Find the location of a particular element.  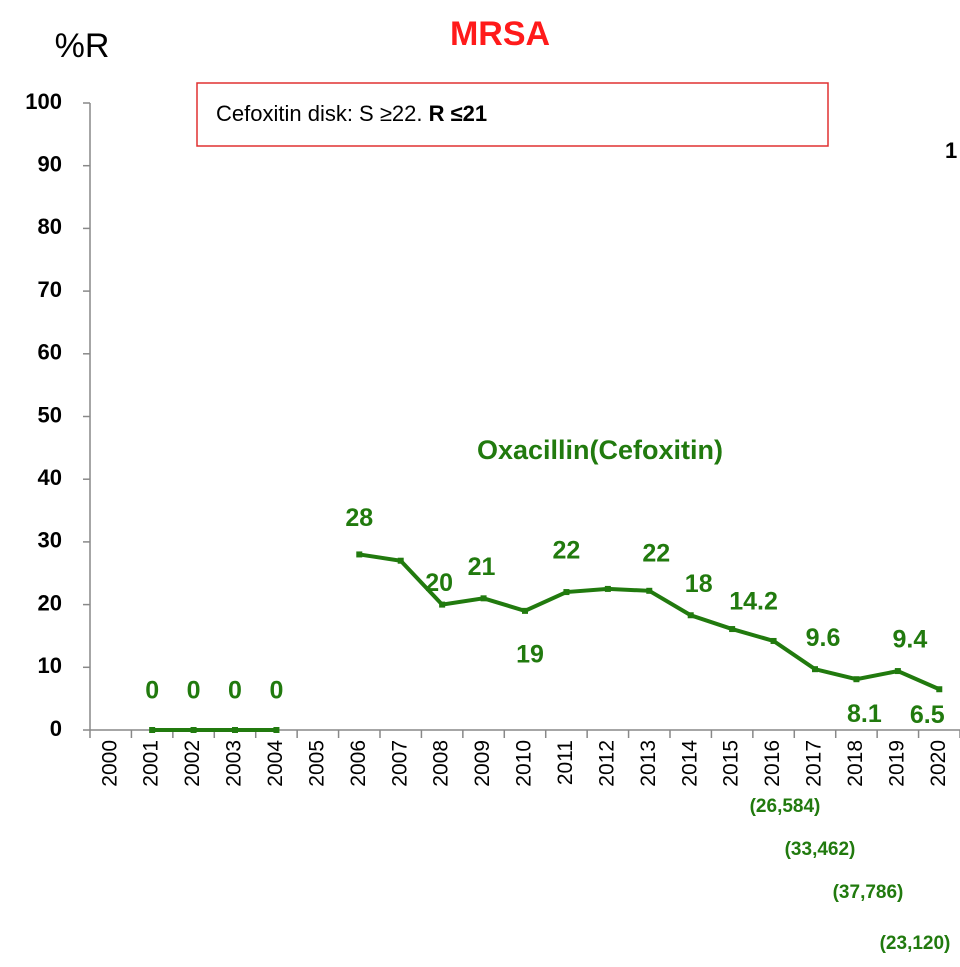

x-tick-label: 2018 is located at coordinates (855, 763).